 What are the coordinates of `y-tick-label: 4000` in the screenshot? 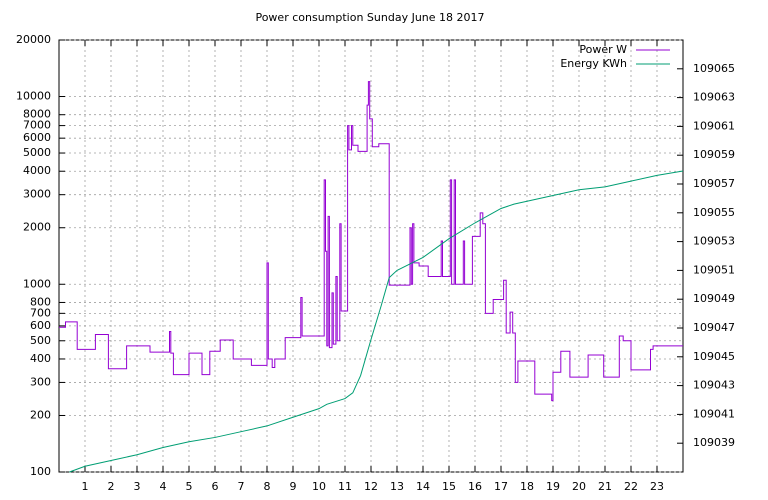 It's located at (37, 170).